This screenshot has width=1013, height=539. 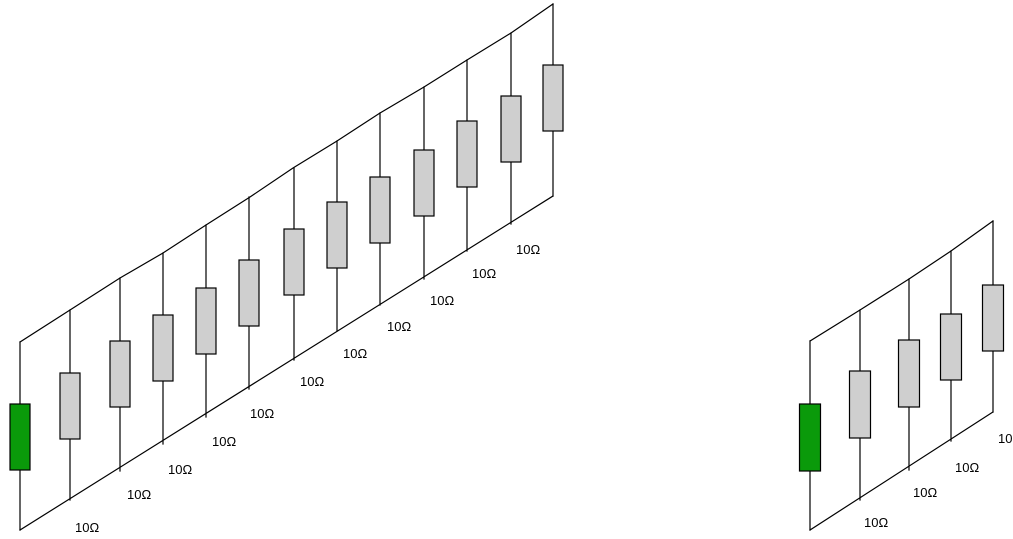 What do you see at coordinates (901, 471) in the screenshot?
I see `bottom-rail-wire` at bounding box center [901, 471].